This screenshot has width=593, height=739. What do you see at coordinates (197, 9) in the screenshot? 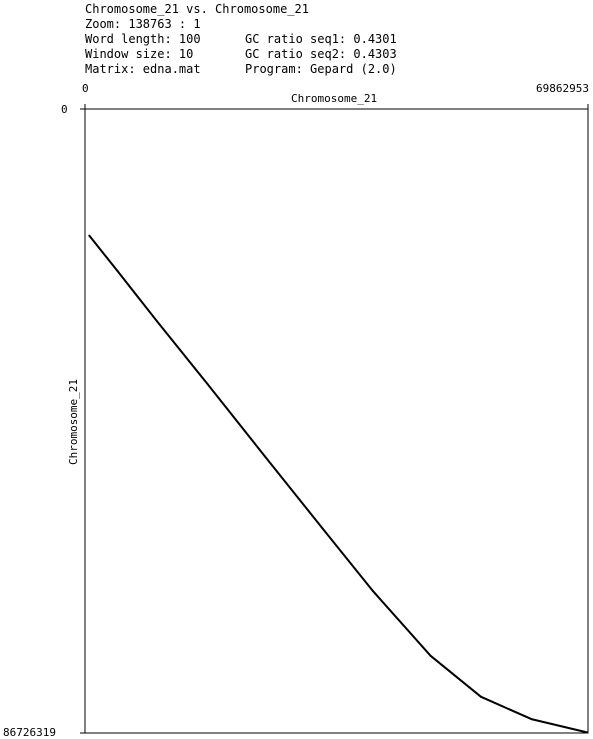
I see `plot-title: Chromosome_21 vs. Chromosome_21` at bounding box center [197, 9].